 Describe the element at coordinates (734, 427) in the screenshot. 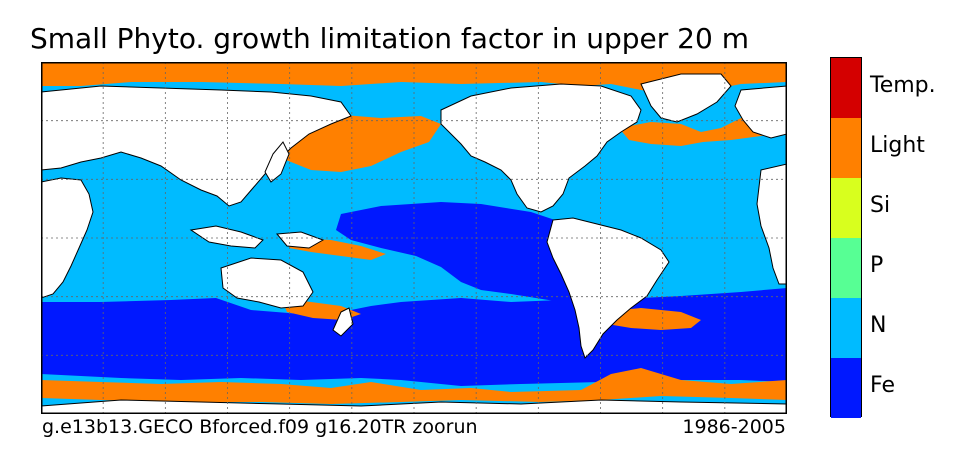

I see `caption-period: 1986-2005` at that location.